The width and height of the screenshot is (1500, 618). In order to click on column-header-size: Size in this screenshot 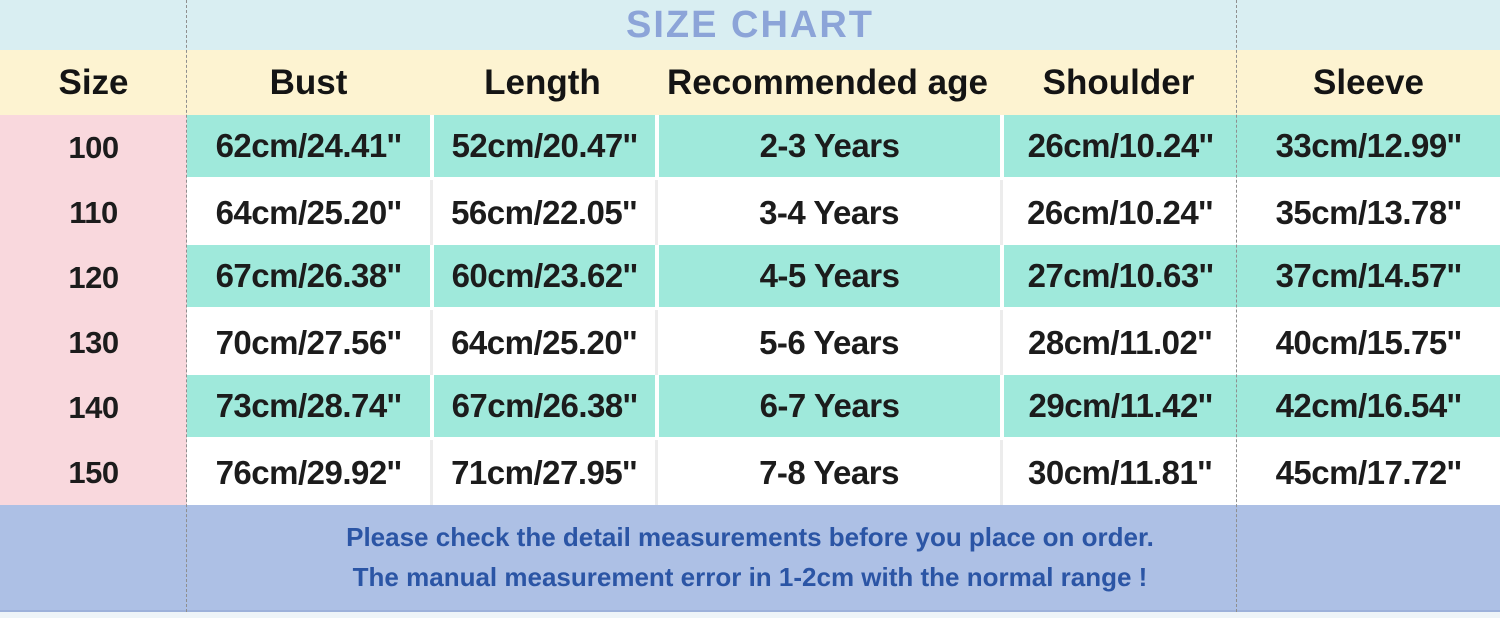, I will do `click(93, 82)`.